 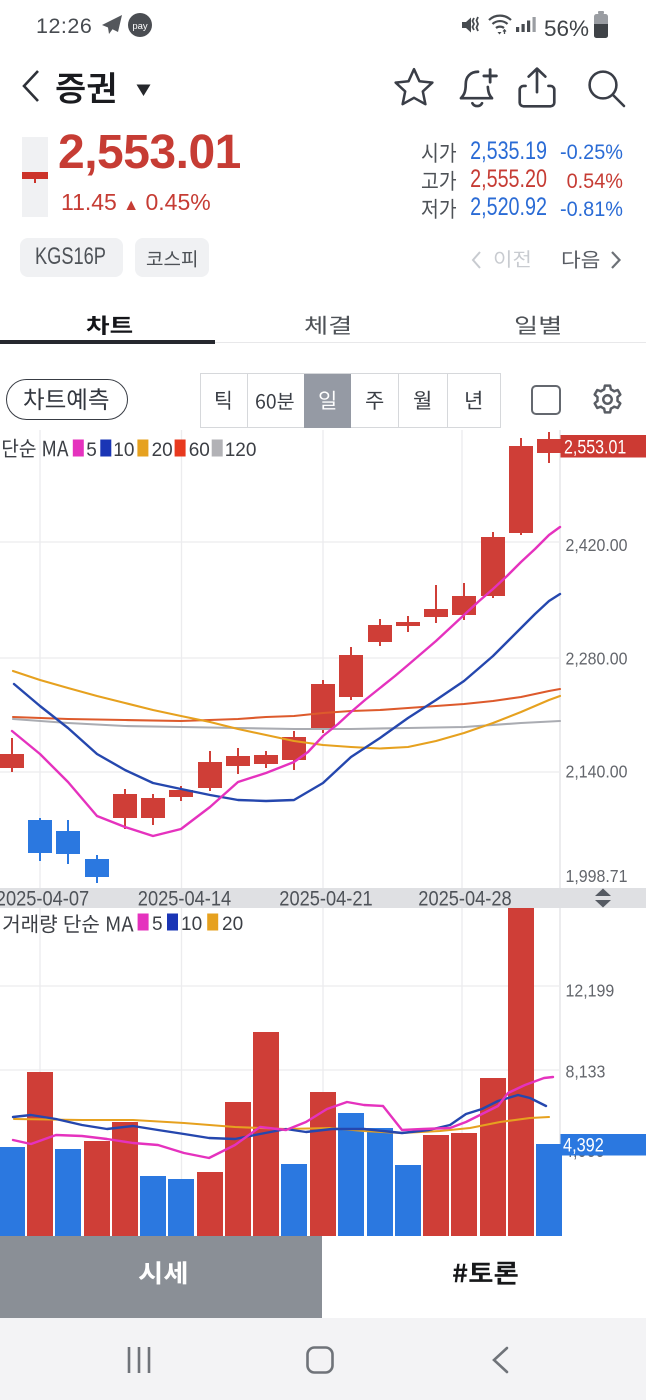 What do you see at coordinates (597, 772) in the screenshot?
I see `svg-text: 2,140.00` at bounding box center [597, 772].